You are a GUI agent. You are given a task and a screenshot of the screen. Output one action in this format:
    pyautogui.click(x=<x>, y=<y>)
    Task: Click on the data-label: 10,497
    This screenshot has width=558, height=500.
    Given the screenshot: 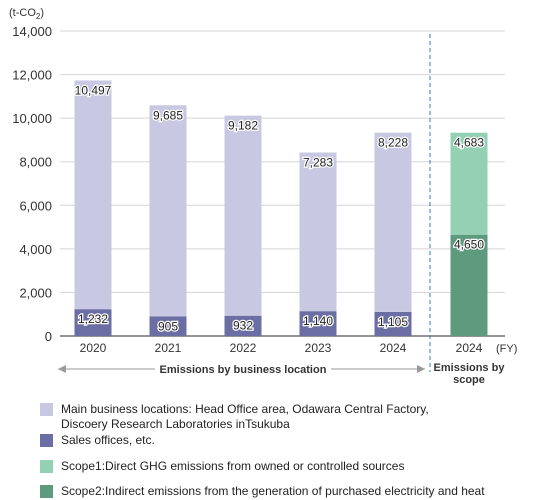 What is the action you would take?
    pyautogui.click(x=93, y=90)
    